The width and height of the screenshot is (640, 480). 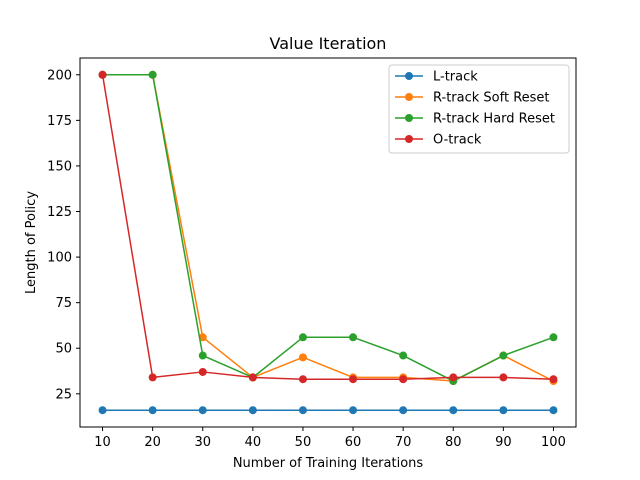 I want to click on y-tick-label: 100, so click(x=59, y=258).